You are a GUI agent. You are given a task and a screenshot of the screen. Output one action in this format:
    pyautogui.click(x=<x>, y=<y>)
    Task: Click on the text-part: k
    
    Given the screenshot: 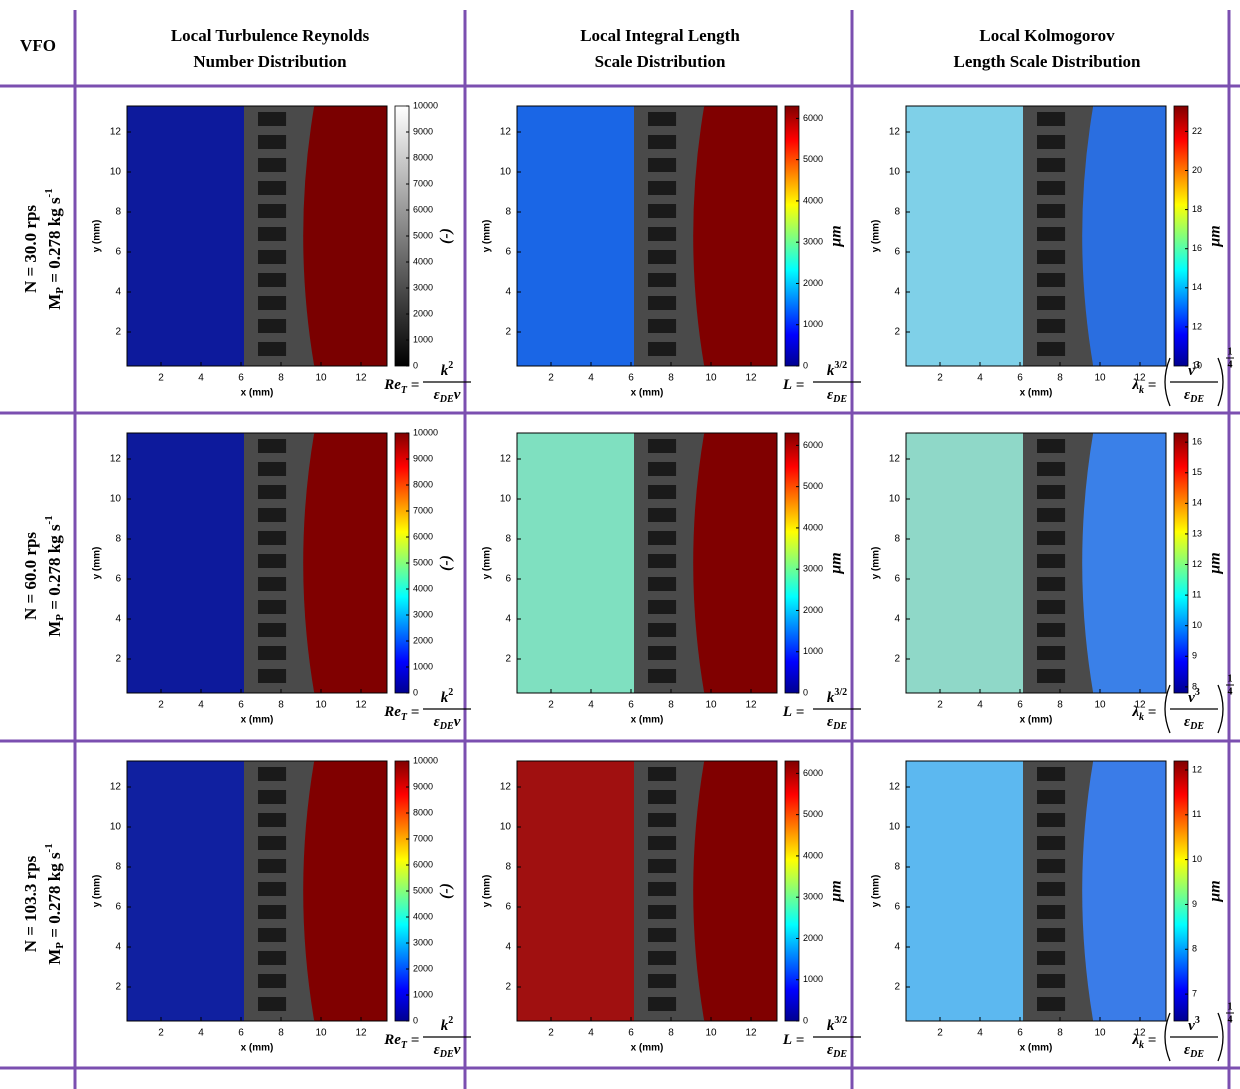 What is the action you would take?
    pyautogui.click(x=445, y=1026)
    